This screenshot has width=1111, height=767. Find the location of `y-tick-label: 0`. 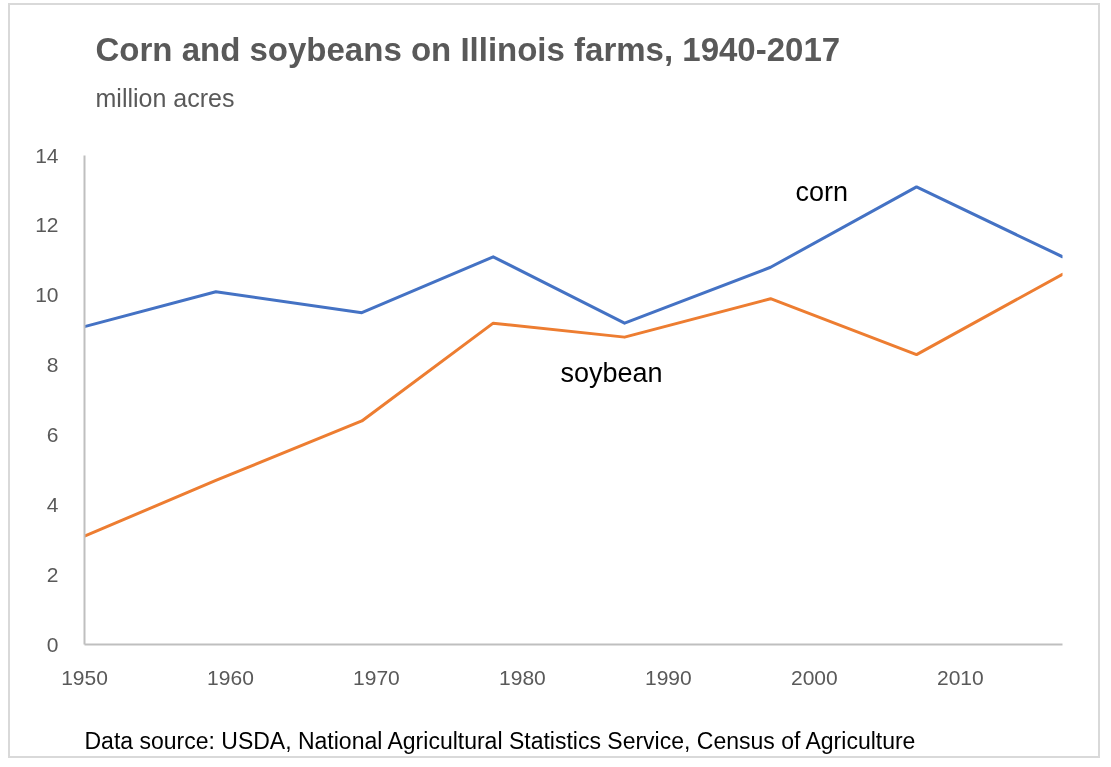

y-tick-label: 0 is located at coordinates (52, 644).